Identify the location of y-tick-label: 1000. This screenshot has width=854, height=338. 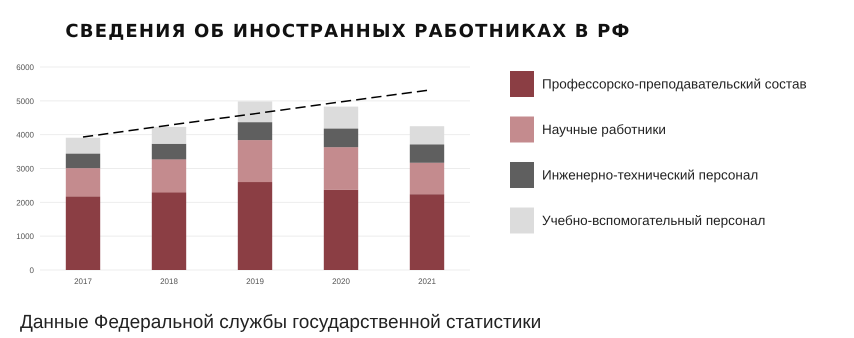
(25, 237).